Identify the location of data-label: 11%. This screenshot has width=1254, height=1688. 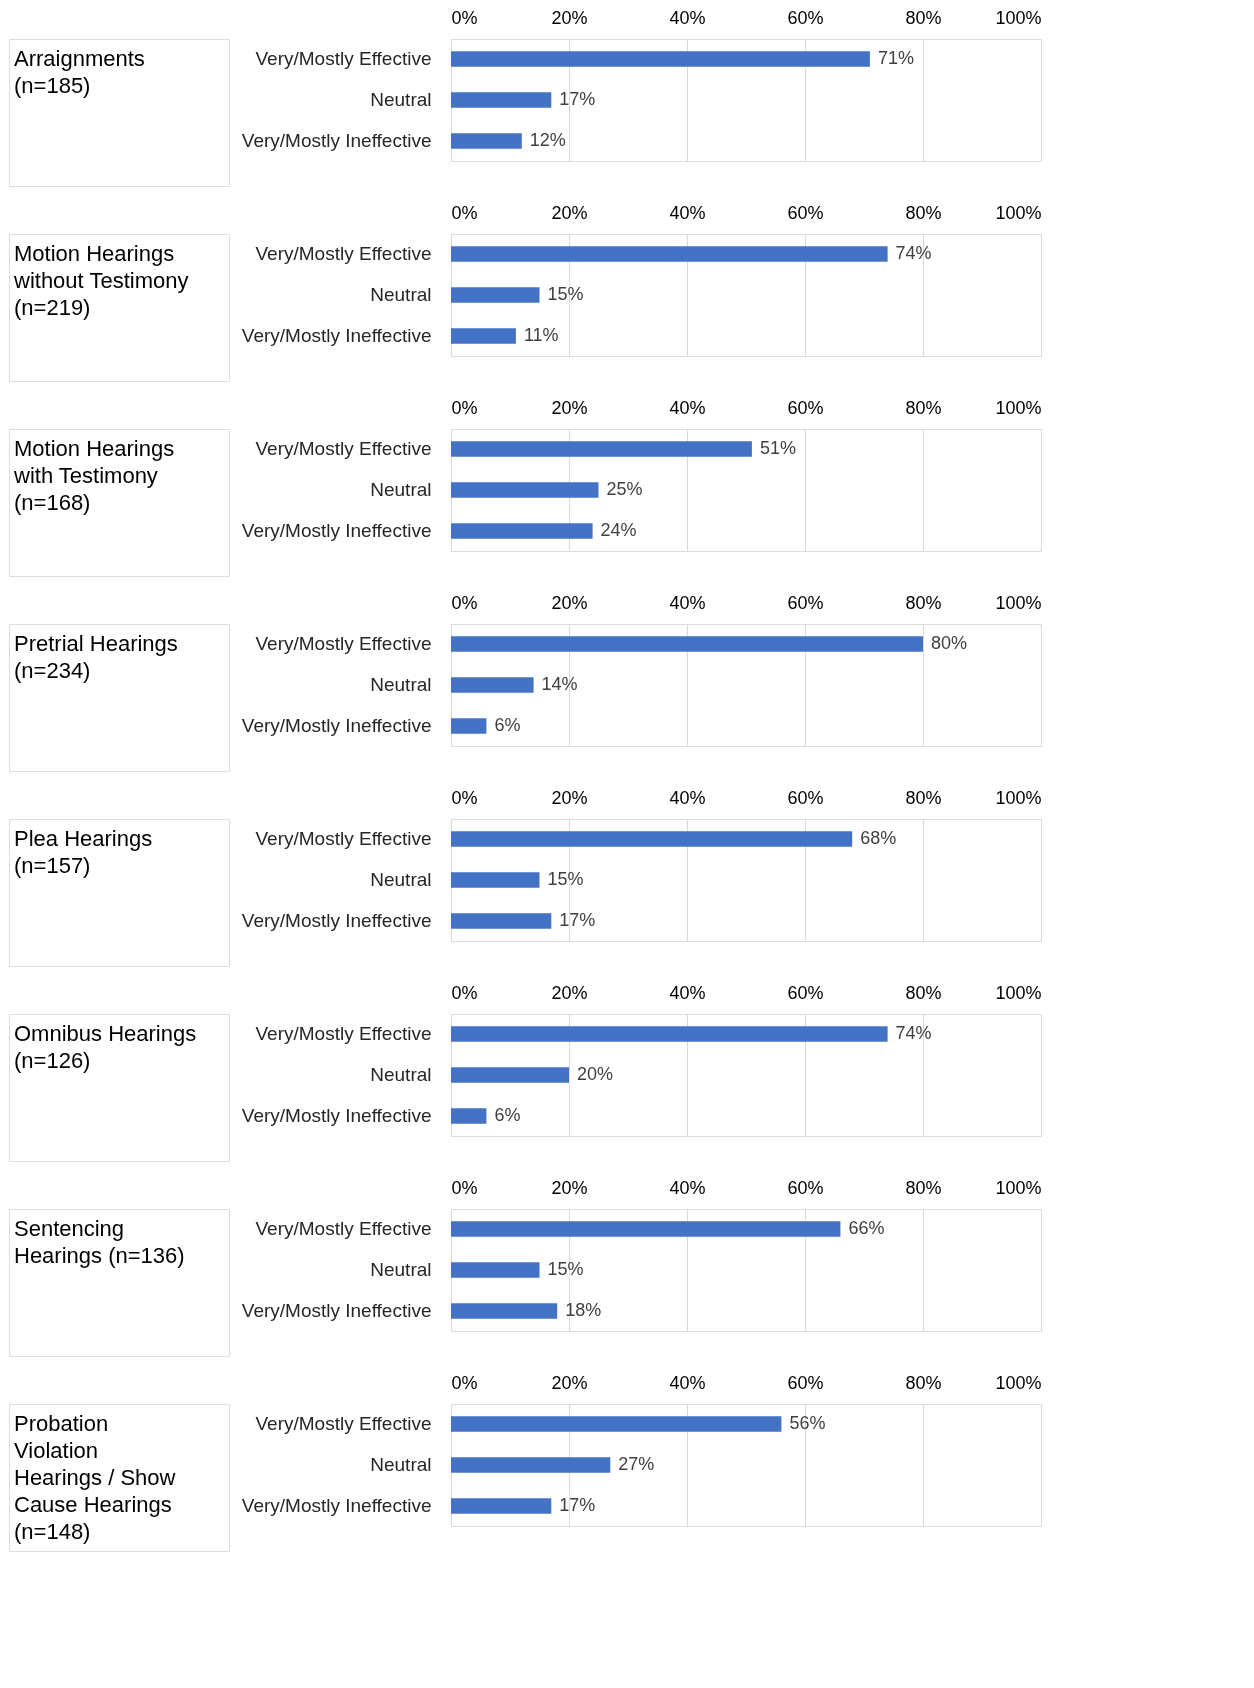
(541, 334).